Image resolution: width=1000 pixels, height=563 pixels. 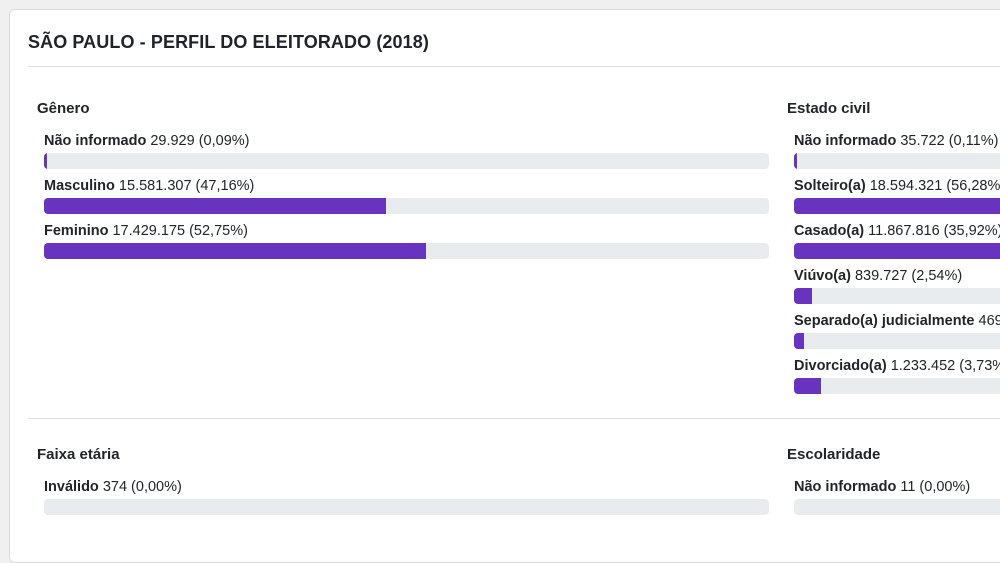 I want to click on bar-label: Feminino 17.429.175 (52,75%), so click(x=146, y=231).